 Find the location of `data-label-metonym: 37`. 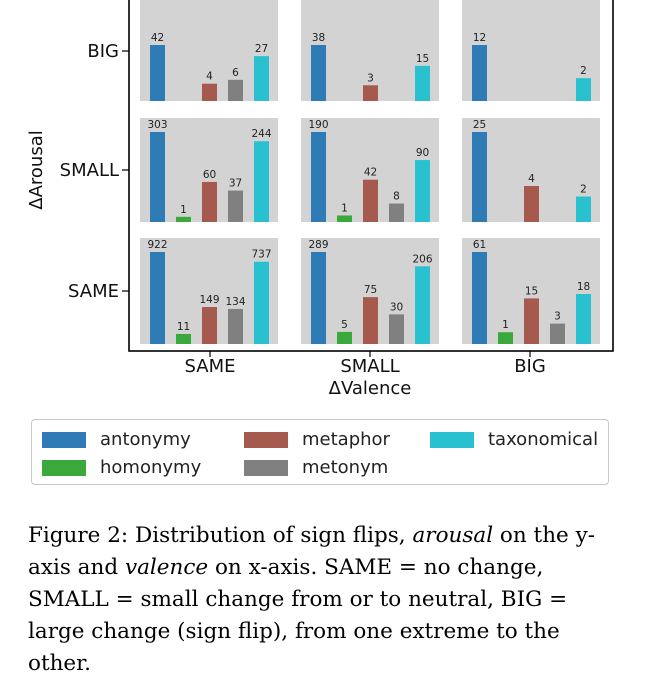

data-label-metonym: 37 is located at coordinates (235, 184).